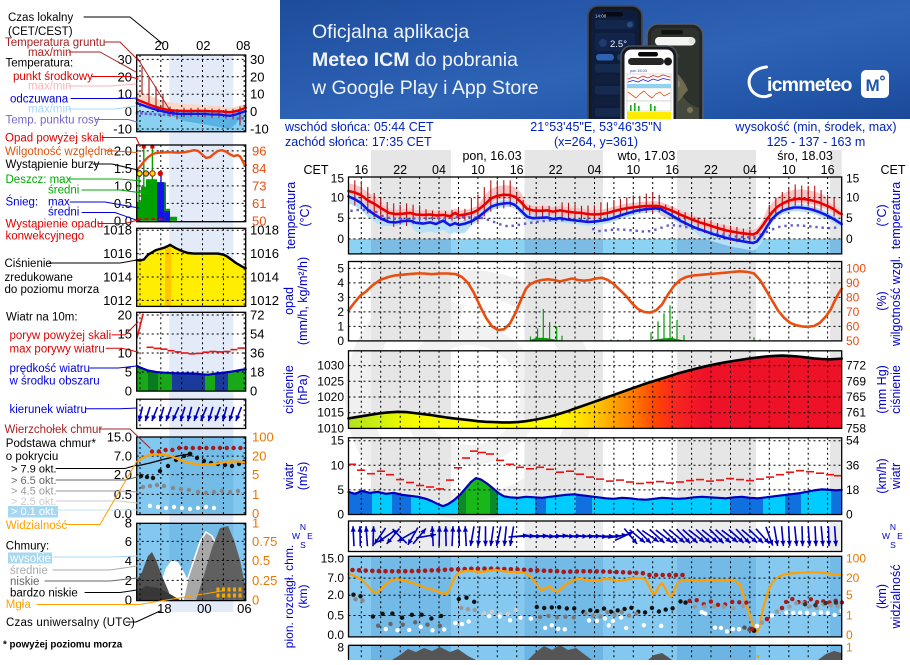 The image size is (910, 665). I want to click on svg-text: Wierzchołek chmur, so click(54, 430).